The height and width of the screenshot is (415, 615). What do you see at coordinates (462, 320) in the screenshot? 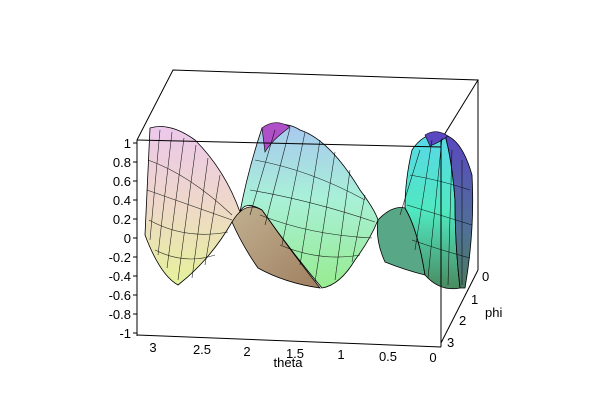
I see `phi-tick: 2` at bounding box center [462, 320].